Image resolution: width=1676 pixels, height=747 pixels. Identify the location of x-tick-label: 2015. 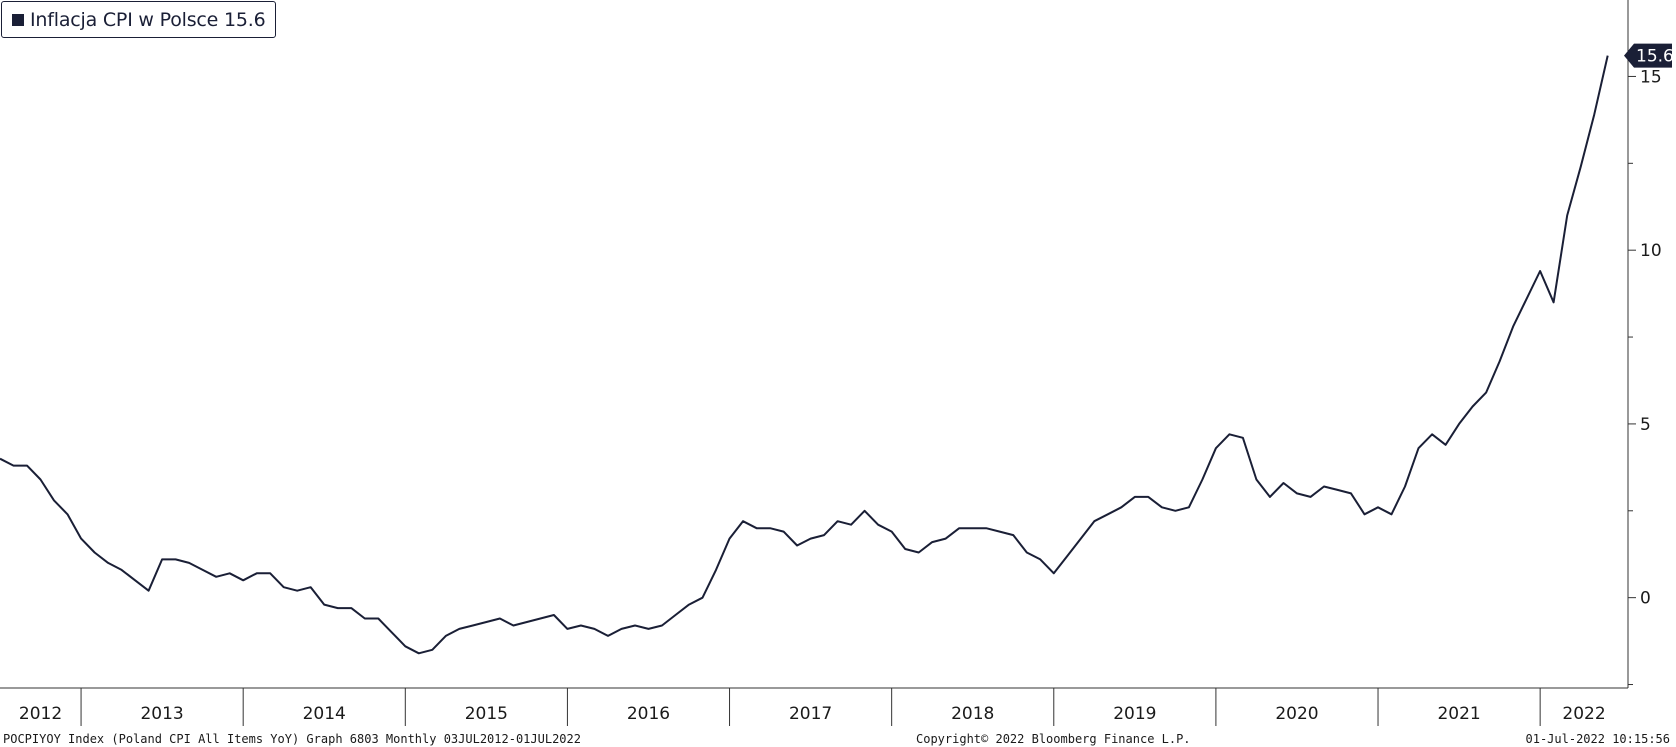
(486, 714).